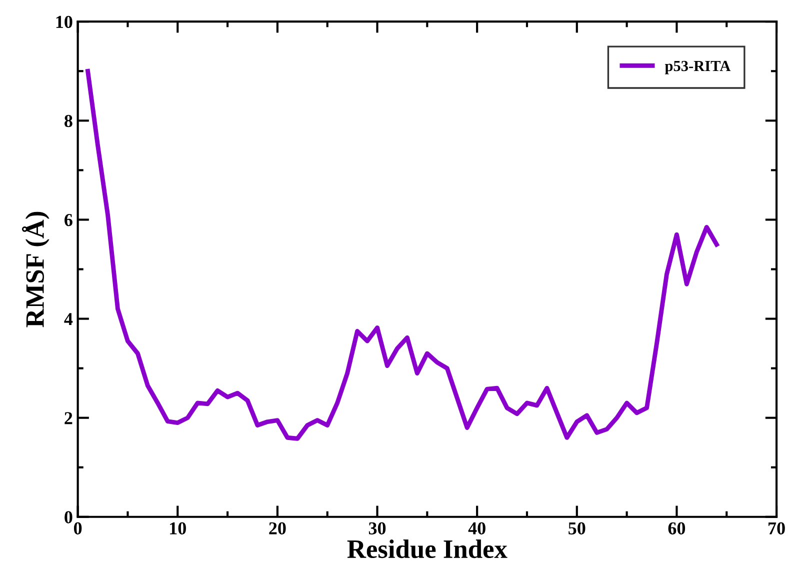  Describe the element at coordinates (178, 528) in the screenshot. I see `x-tick-label: 10` at that location.